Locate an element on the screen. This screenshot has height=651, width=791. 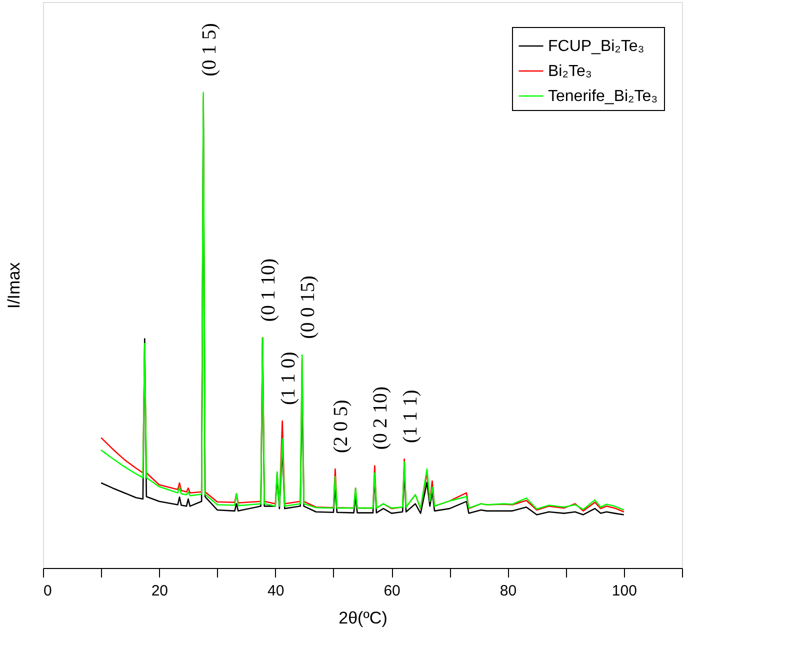
annotation: (1 1 0) is located at coordinates (288, 379).